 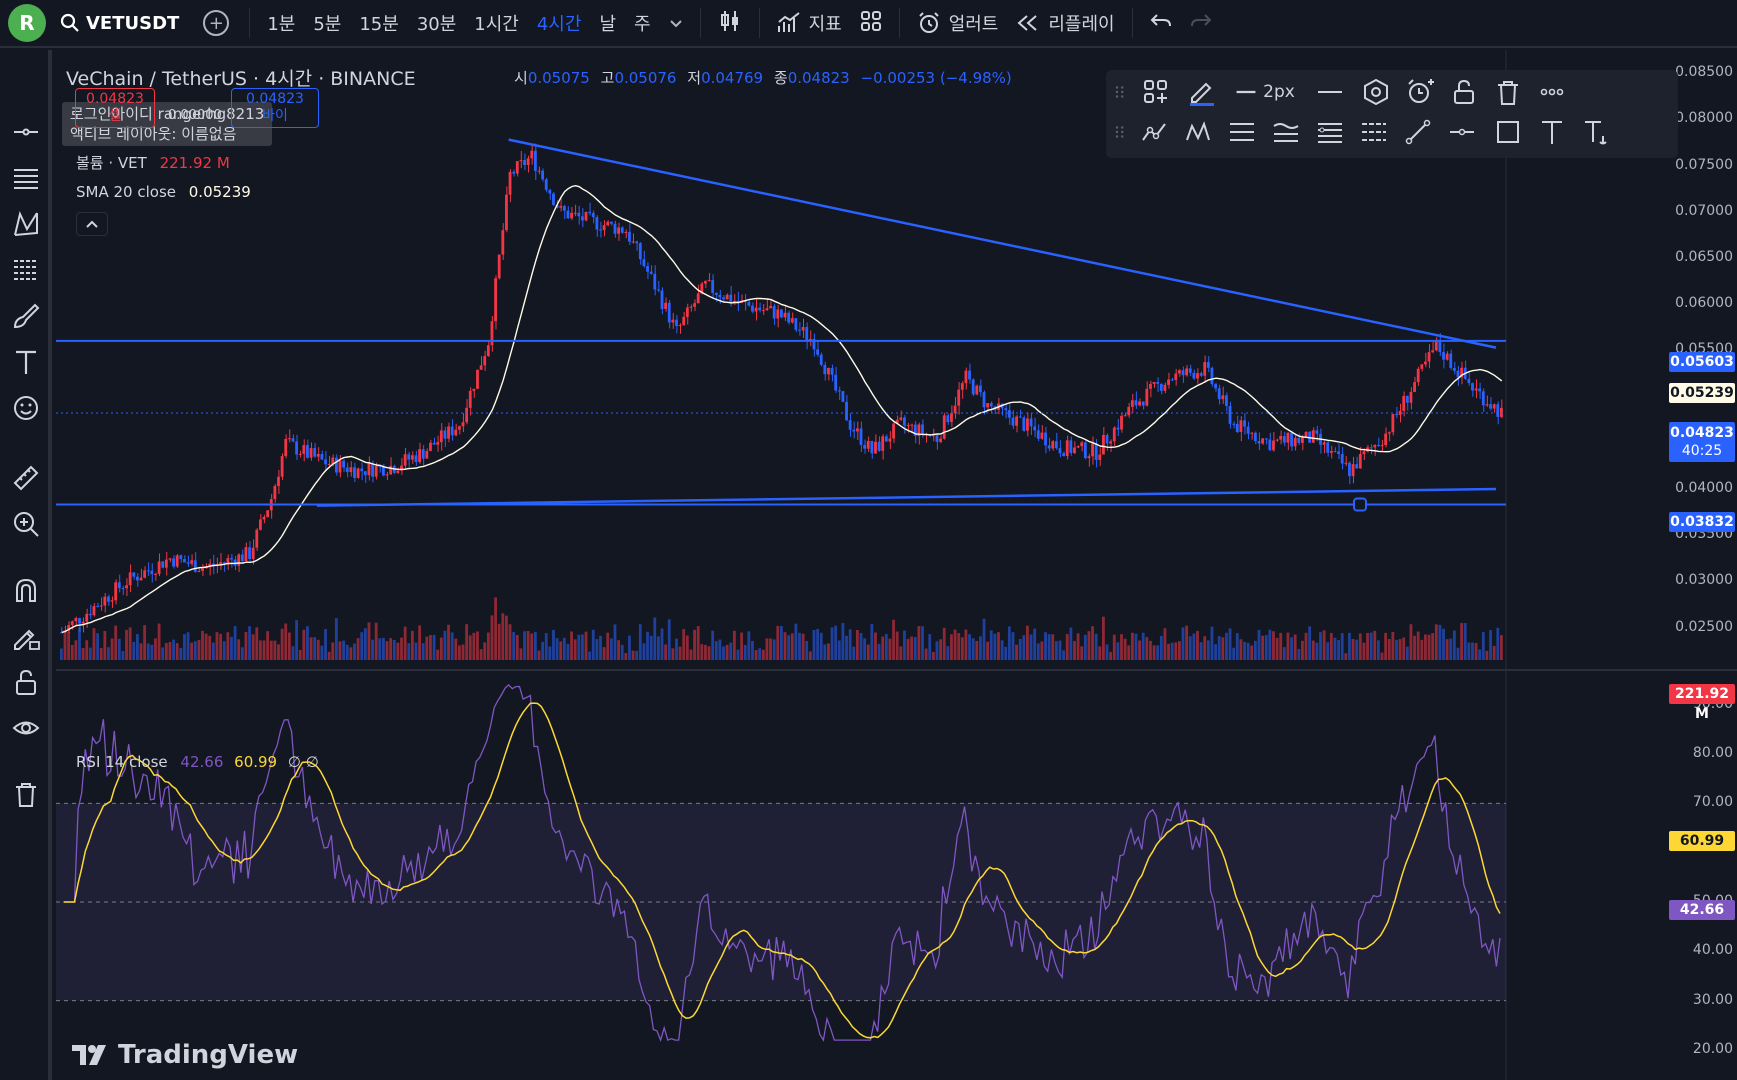 I want to click on parallel-channel-tool, so click(x=1242, y=132).